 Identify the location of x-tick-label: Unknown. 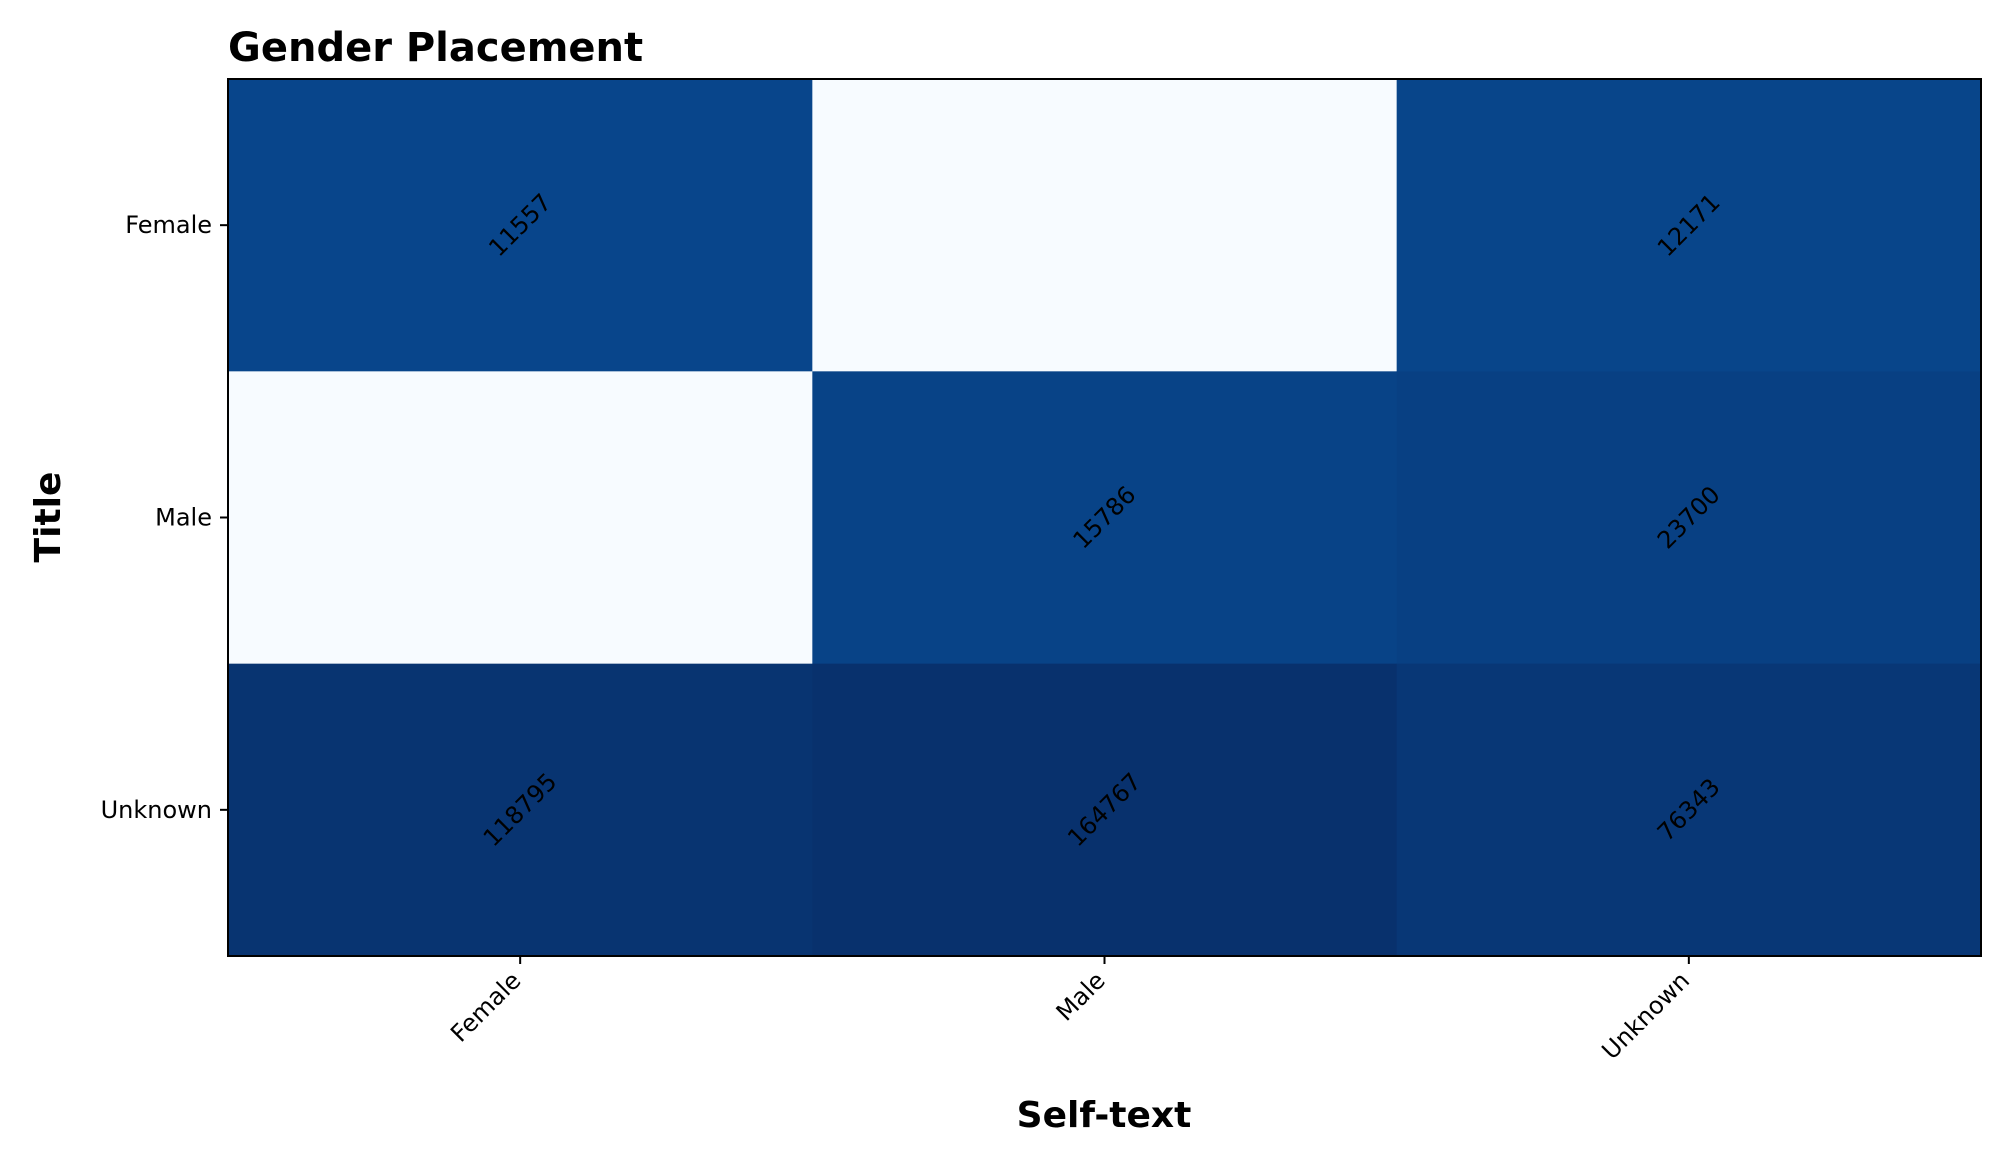
(1645, 1015).